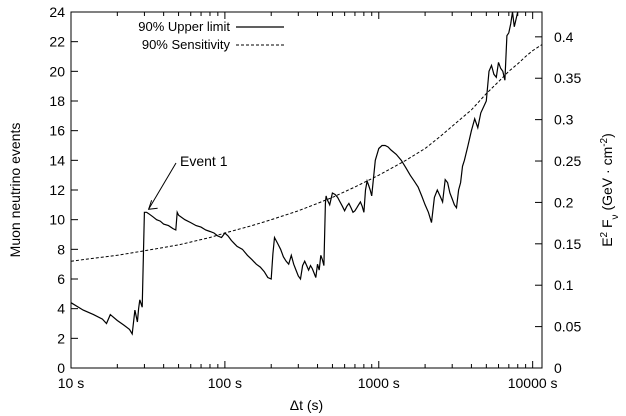  What do you see at coordinates (615, 216) in the screenshot?
I see `y-right-sub: ν` at bounding box center [615, 216].